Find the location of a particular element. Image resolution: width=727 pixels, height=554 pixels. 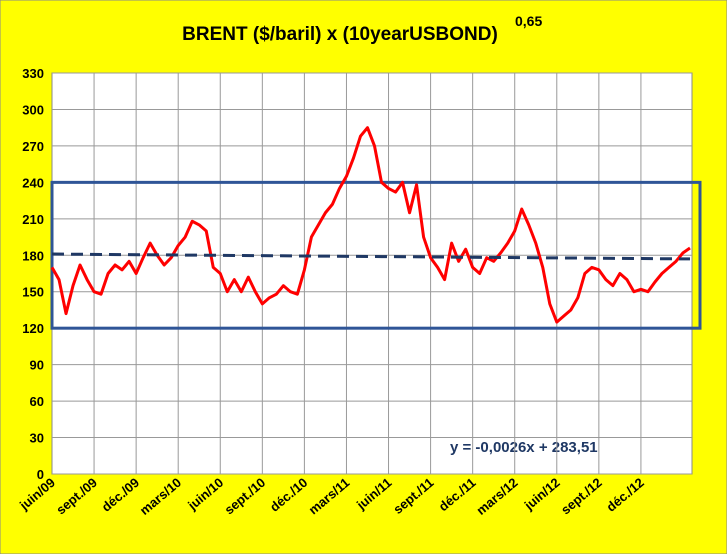

y-tick-label: 270 is located at coordinates (33, 146).